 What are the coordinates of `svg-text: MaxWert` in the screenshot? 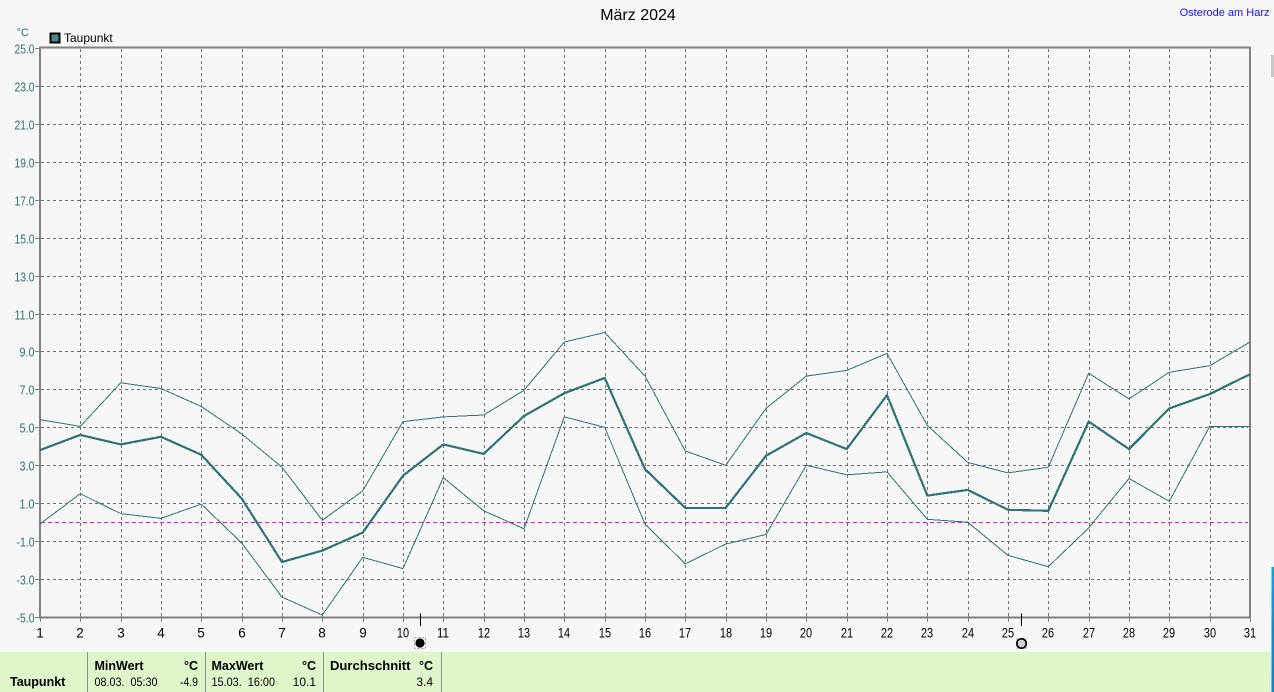 It's located at (238, 666).